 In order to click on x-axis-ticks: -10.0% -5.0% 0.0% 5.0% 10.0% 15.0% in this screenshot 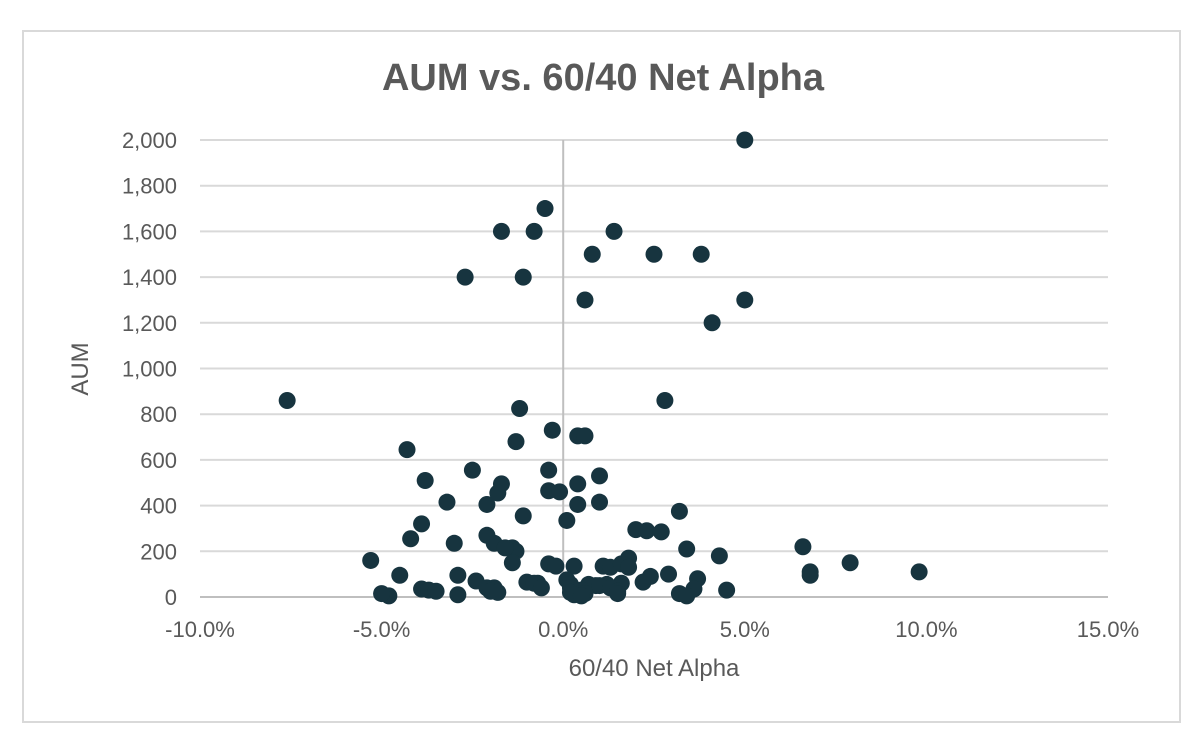, I will do `click(652, 629)`.